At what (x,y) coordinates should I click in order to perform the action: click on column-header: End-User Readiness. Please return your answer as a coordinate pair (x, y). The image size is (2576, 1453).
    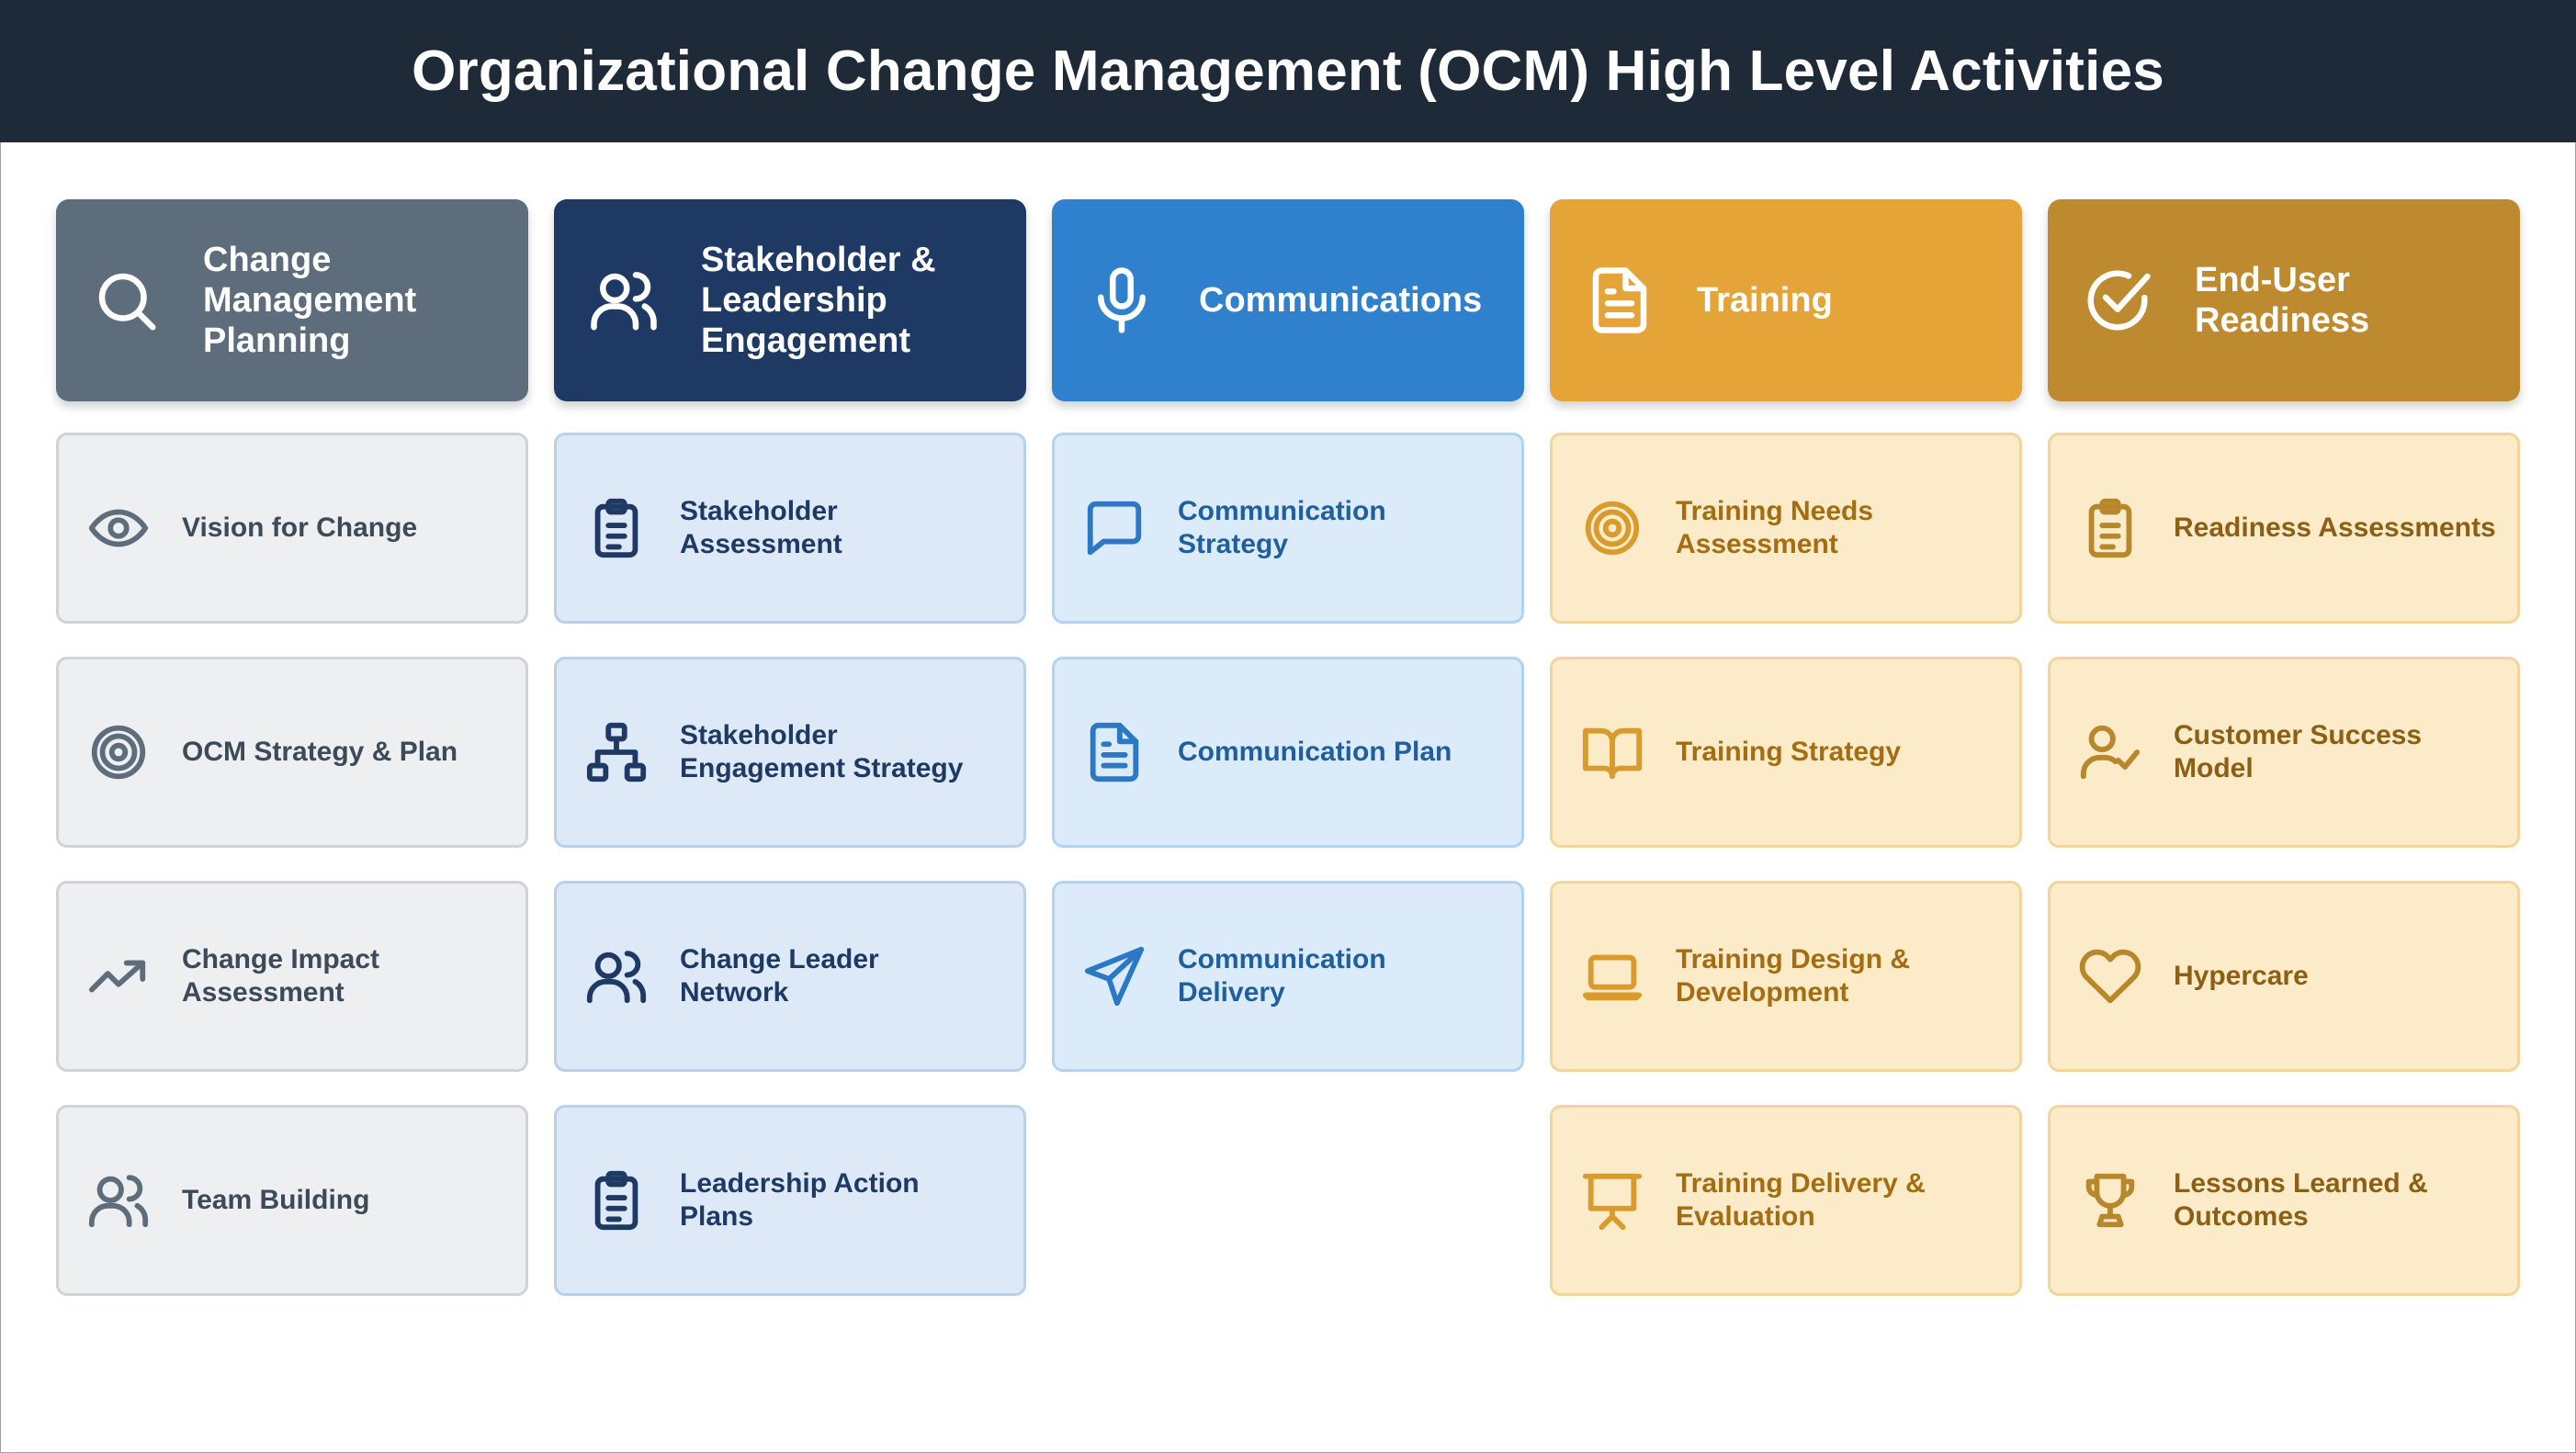
    Looking at the image, I should click on (2284, 300).